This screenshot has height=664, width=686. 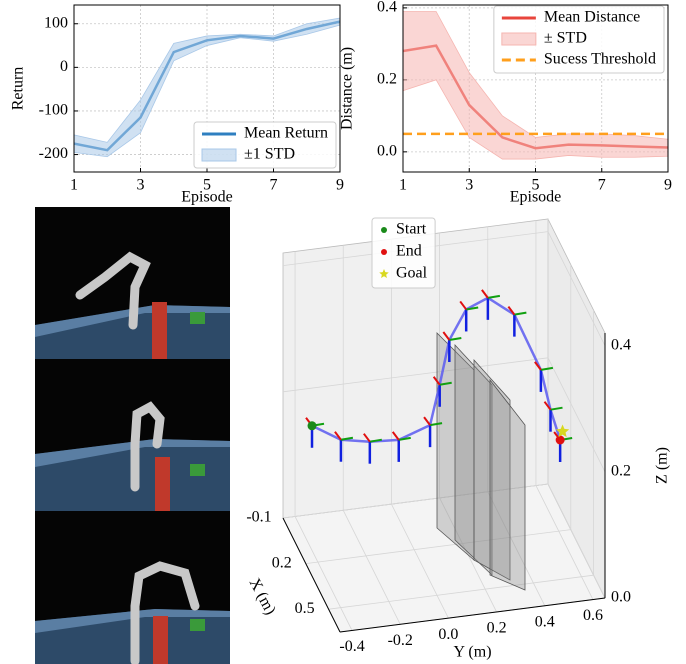 What do you see at coordinates (53, 153) in the screenshot?
I see `y-tick-label: -200` at bounding box center [53, 153].